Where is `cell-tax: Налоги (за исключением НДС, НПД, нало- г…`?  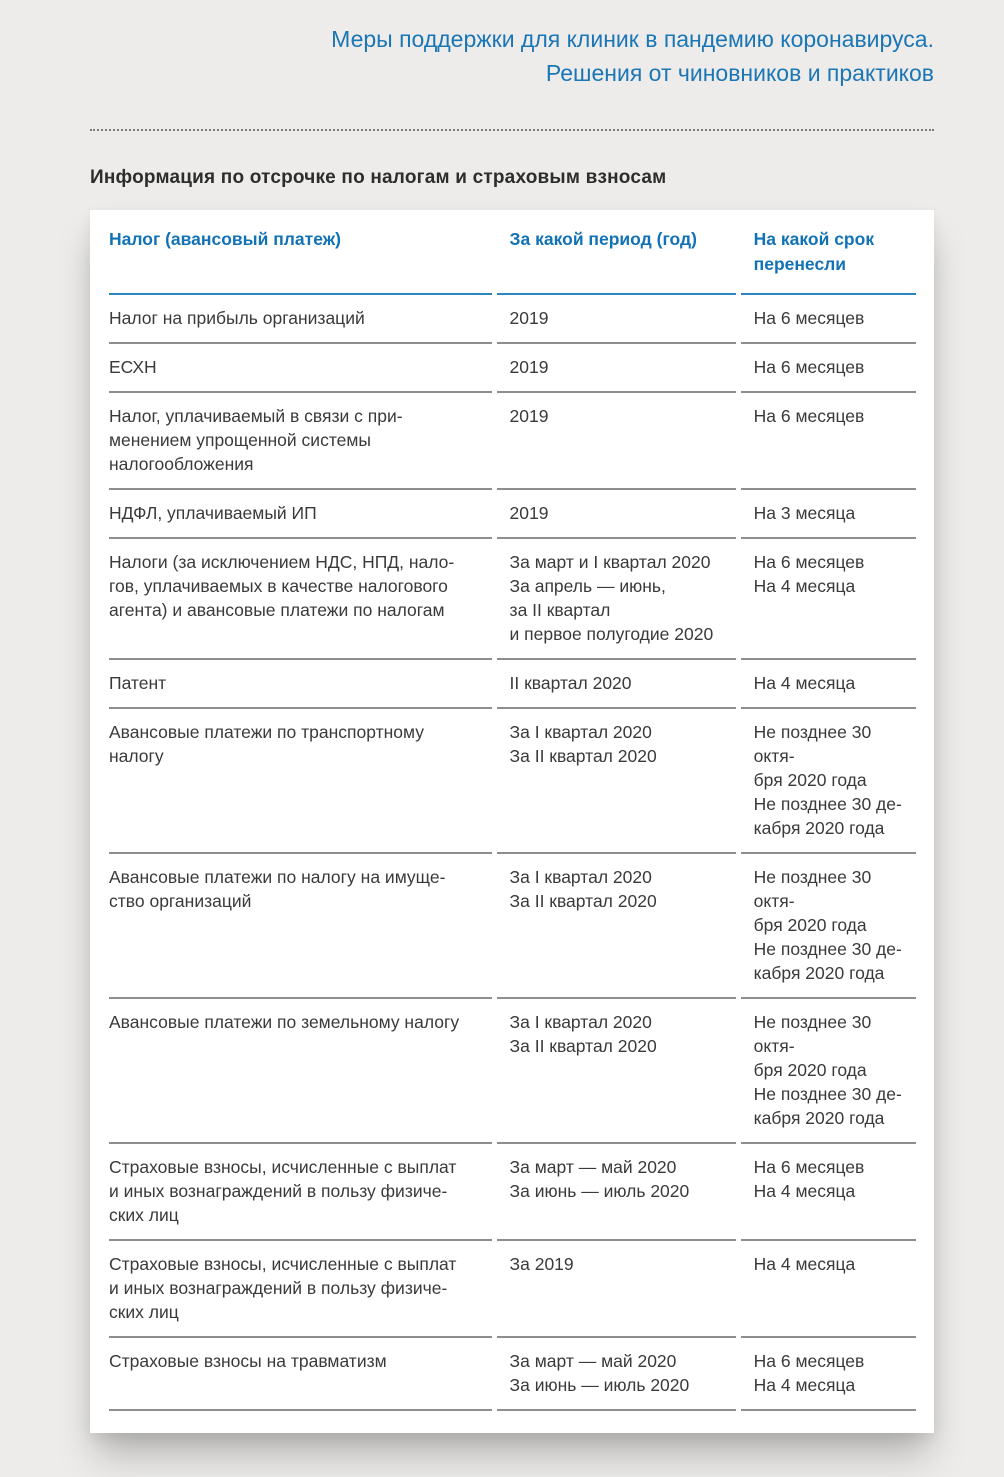
cell-tax: Налоги (за исключением НДС, НПД, нало- г… is located at coordinates (300, 599).